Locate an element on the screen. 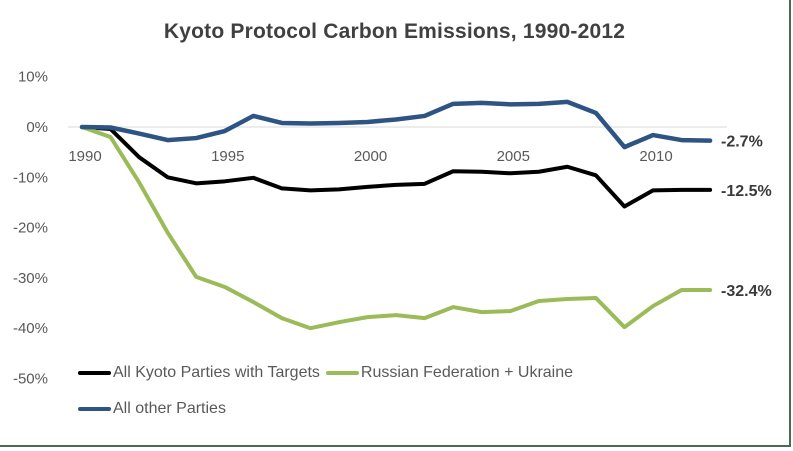 The image size is (793, 451). y-axis-tick-label: 10% is located at coordinates (33, 77).